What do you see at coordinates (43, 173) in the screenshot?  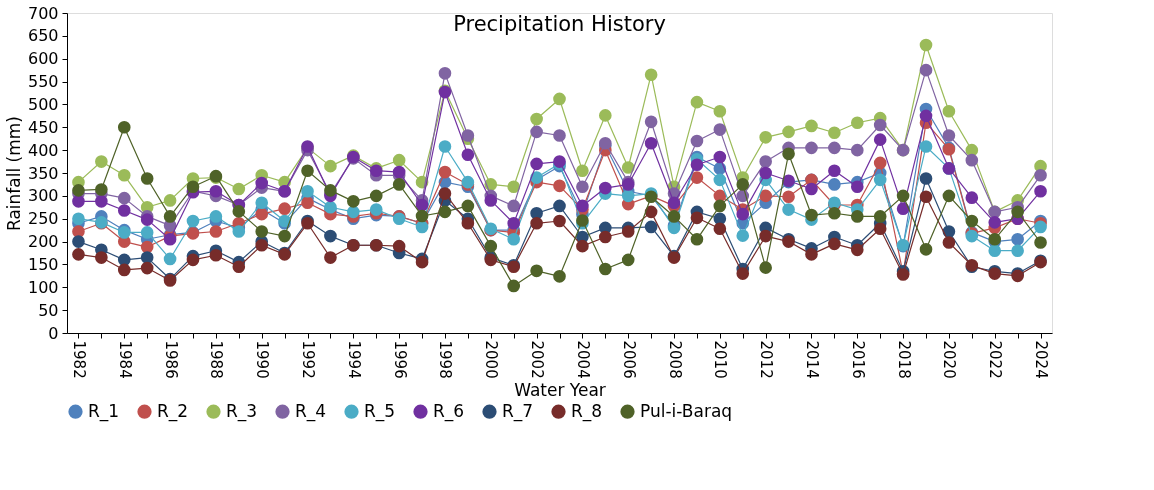 I see `y-tick-label: 350` at bounding box center [43, 173].